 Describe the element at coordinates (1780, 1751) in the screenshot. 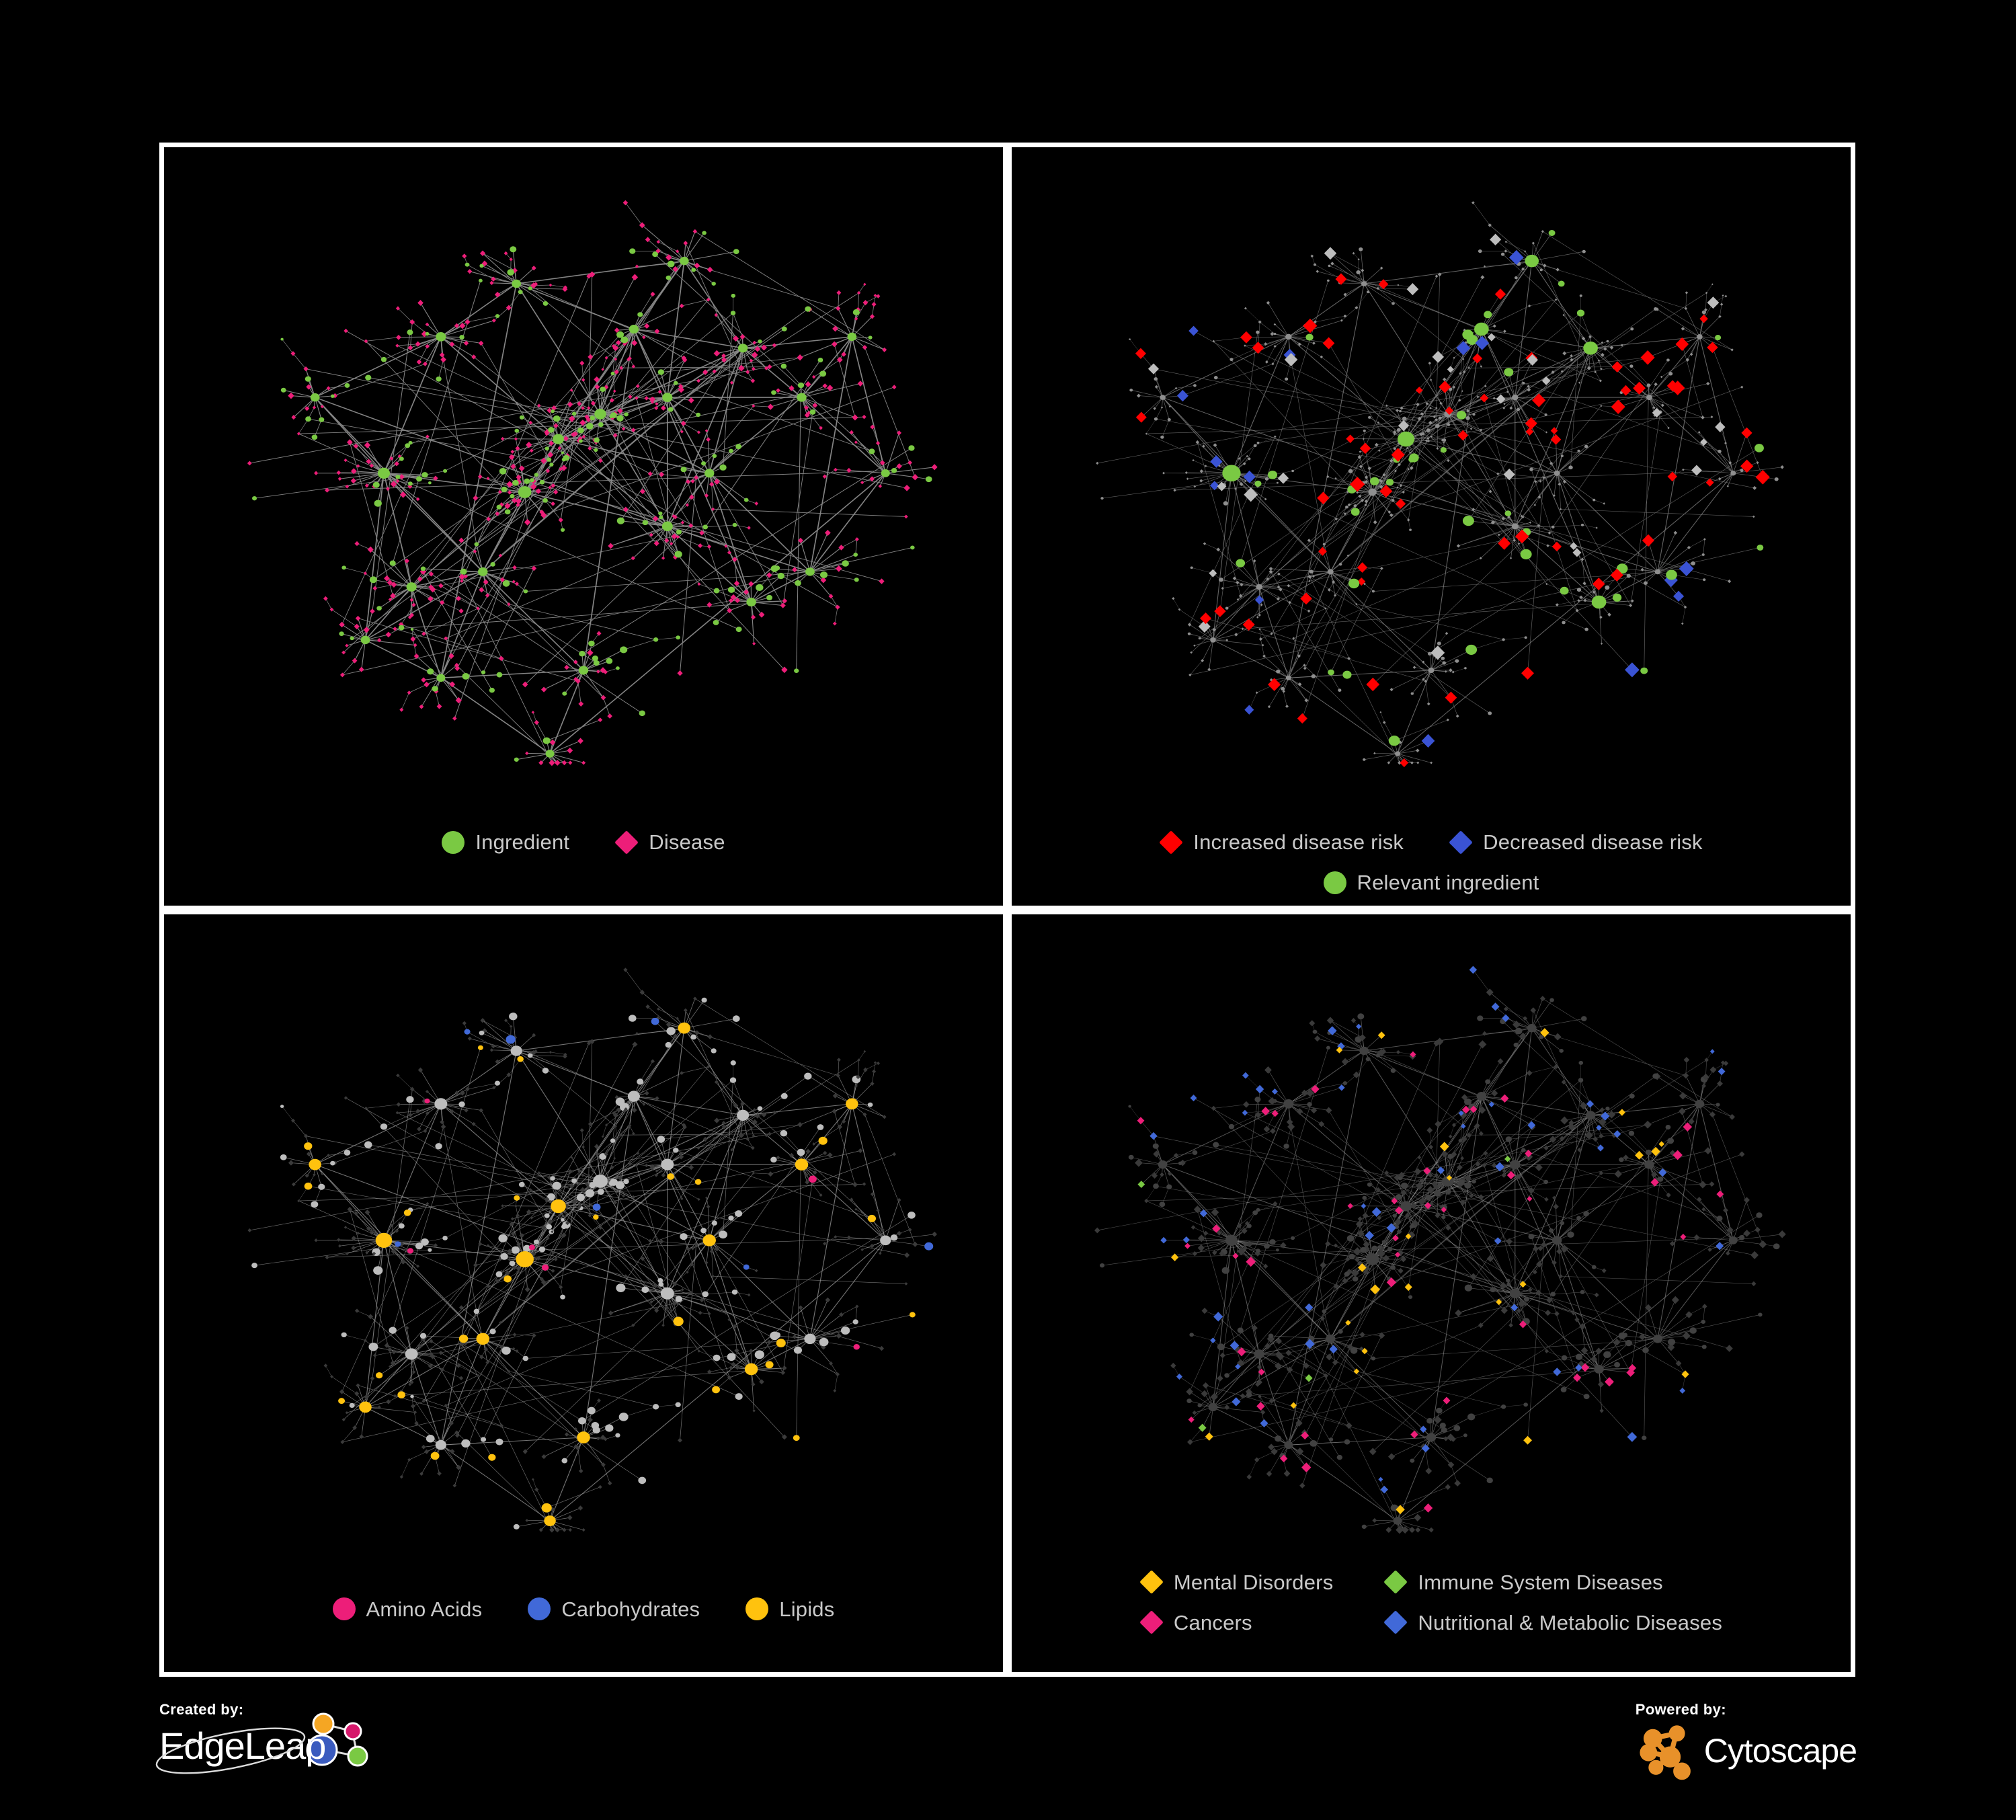

I see `cytoscape-wordmark: Cytoscape` at that location.